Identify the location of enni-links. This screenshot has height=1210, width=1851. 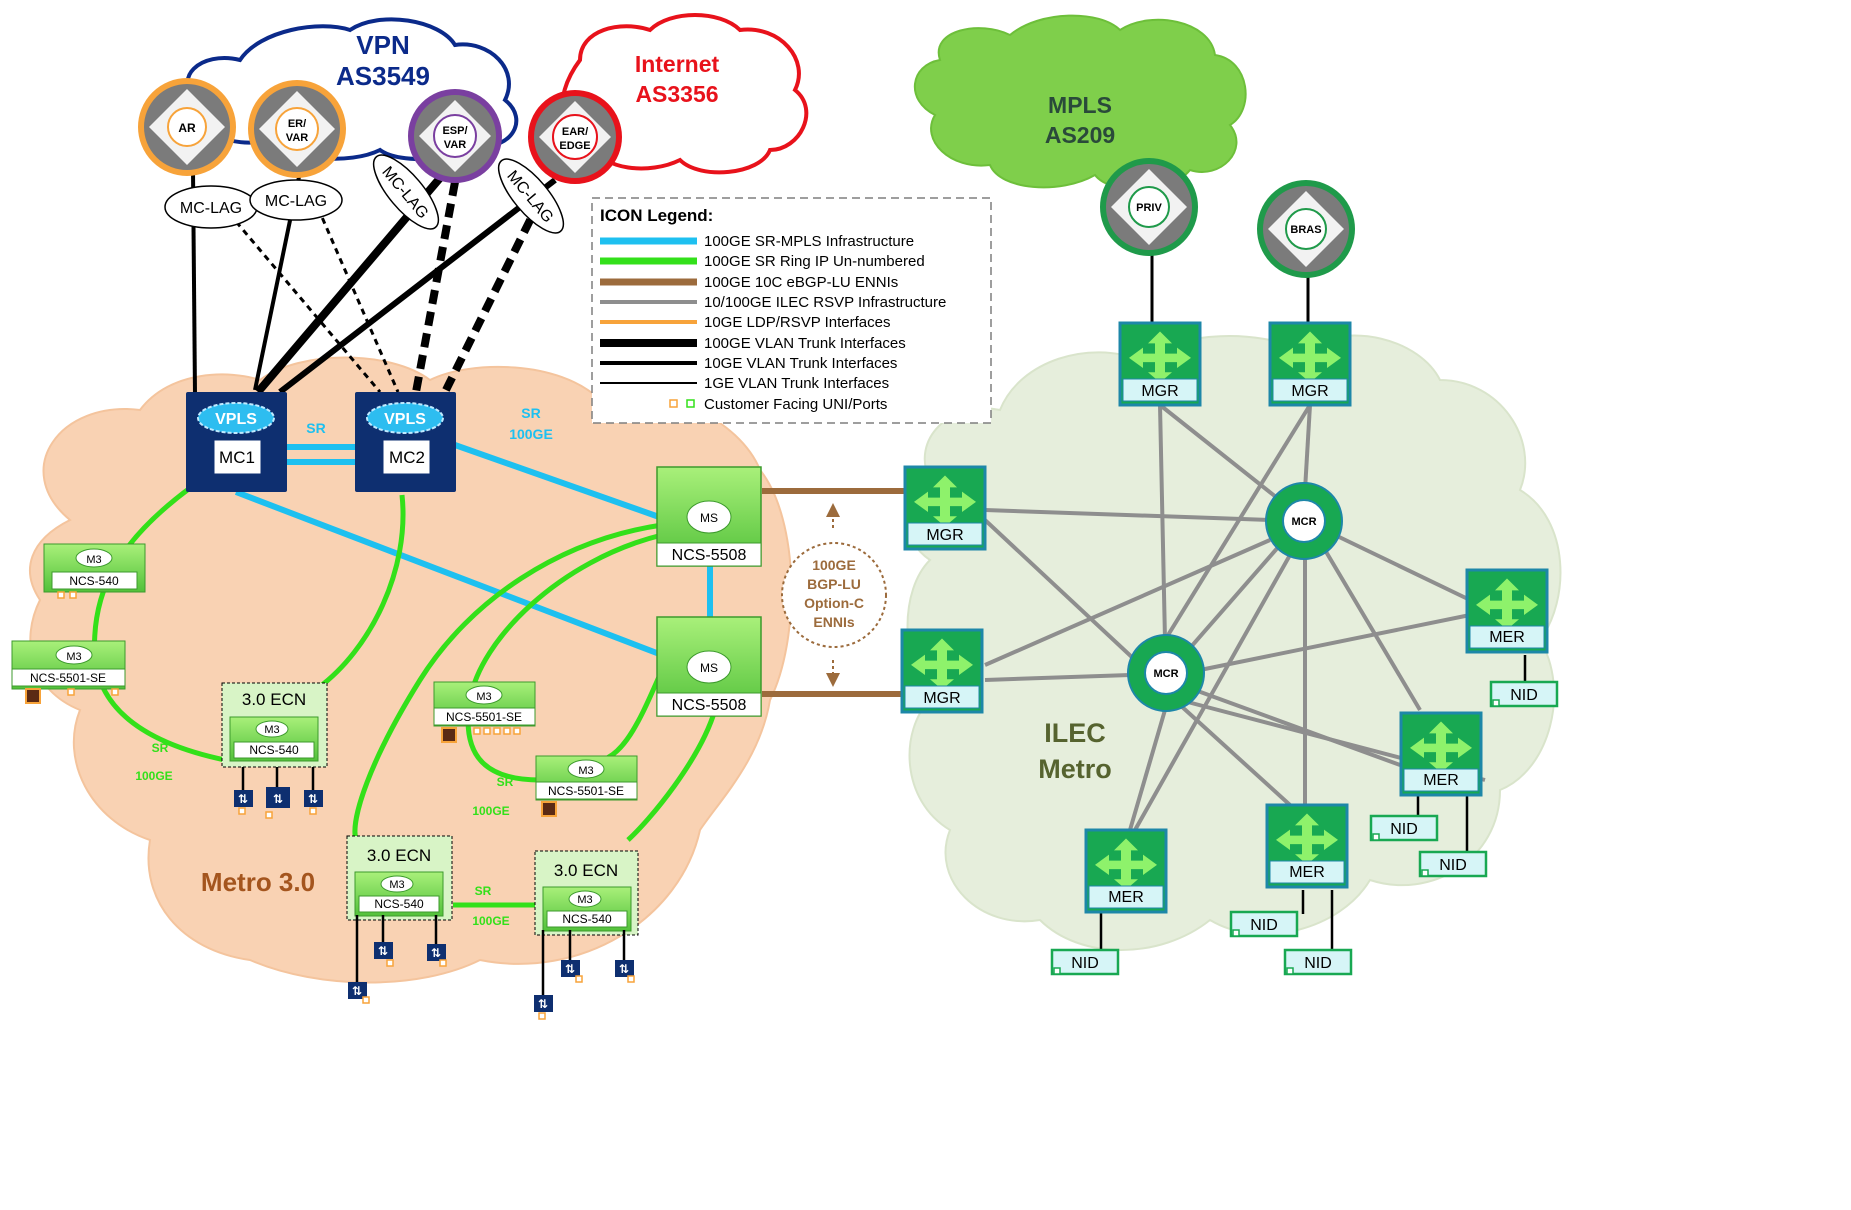
(833, 592).